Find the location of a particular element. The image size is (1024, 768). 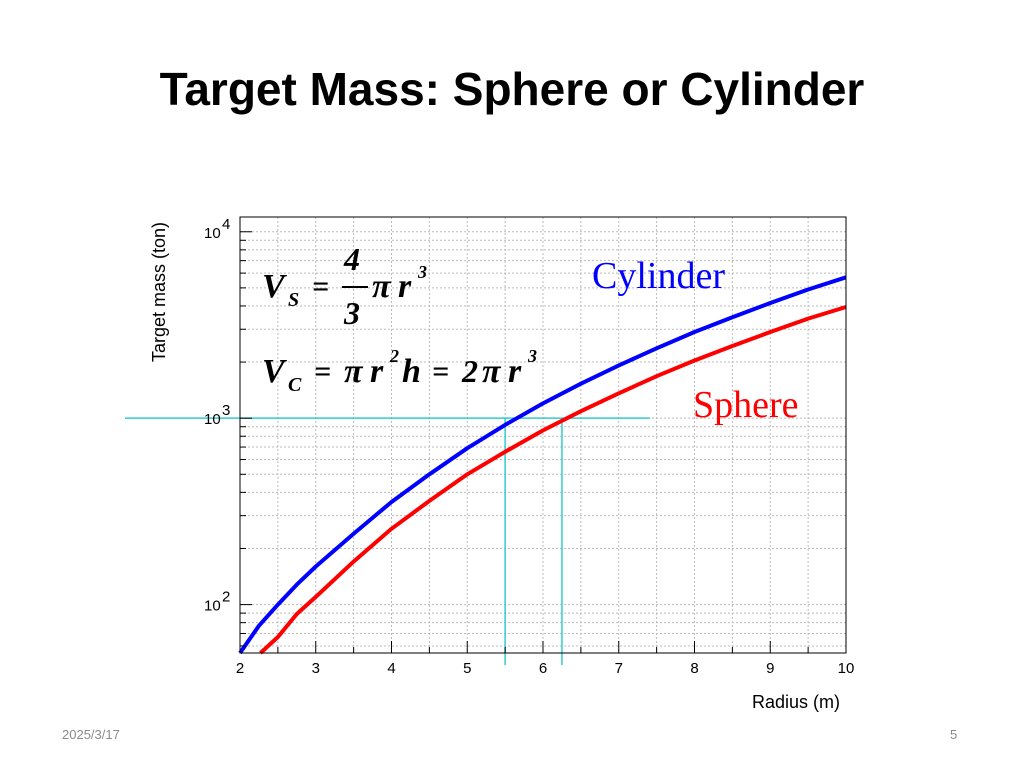

svg-text: h is located at coordinates (411, 371).